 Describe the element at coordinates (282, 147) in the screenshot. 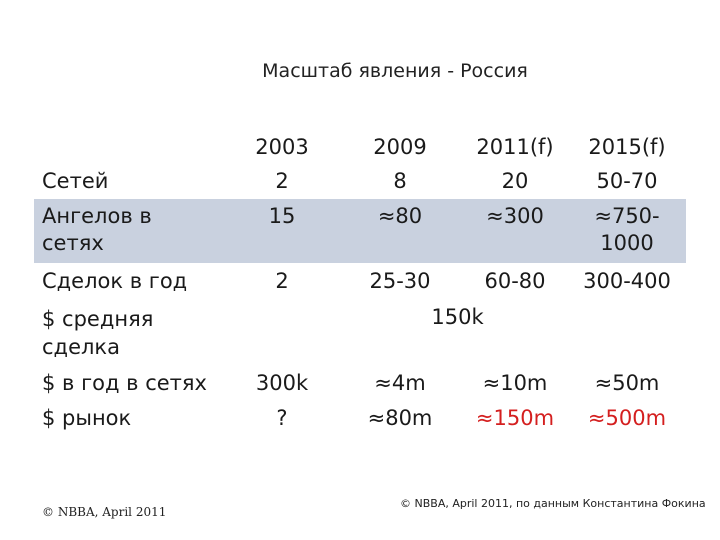

I see `year-header-2003: 2003` at that location.